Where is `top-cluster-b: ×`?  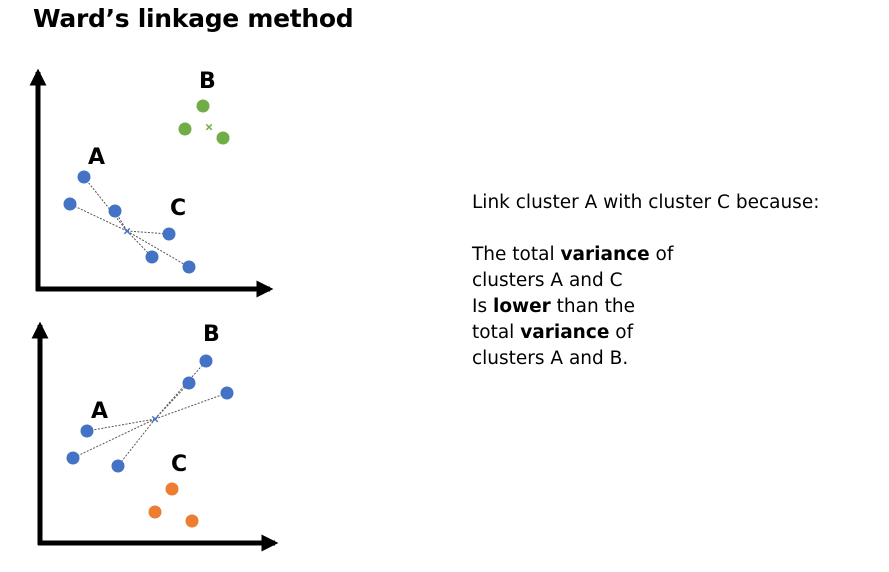 top-cluster-b: × is located at coordinates (204, 122).